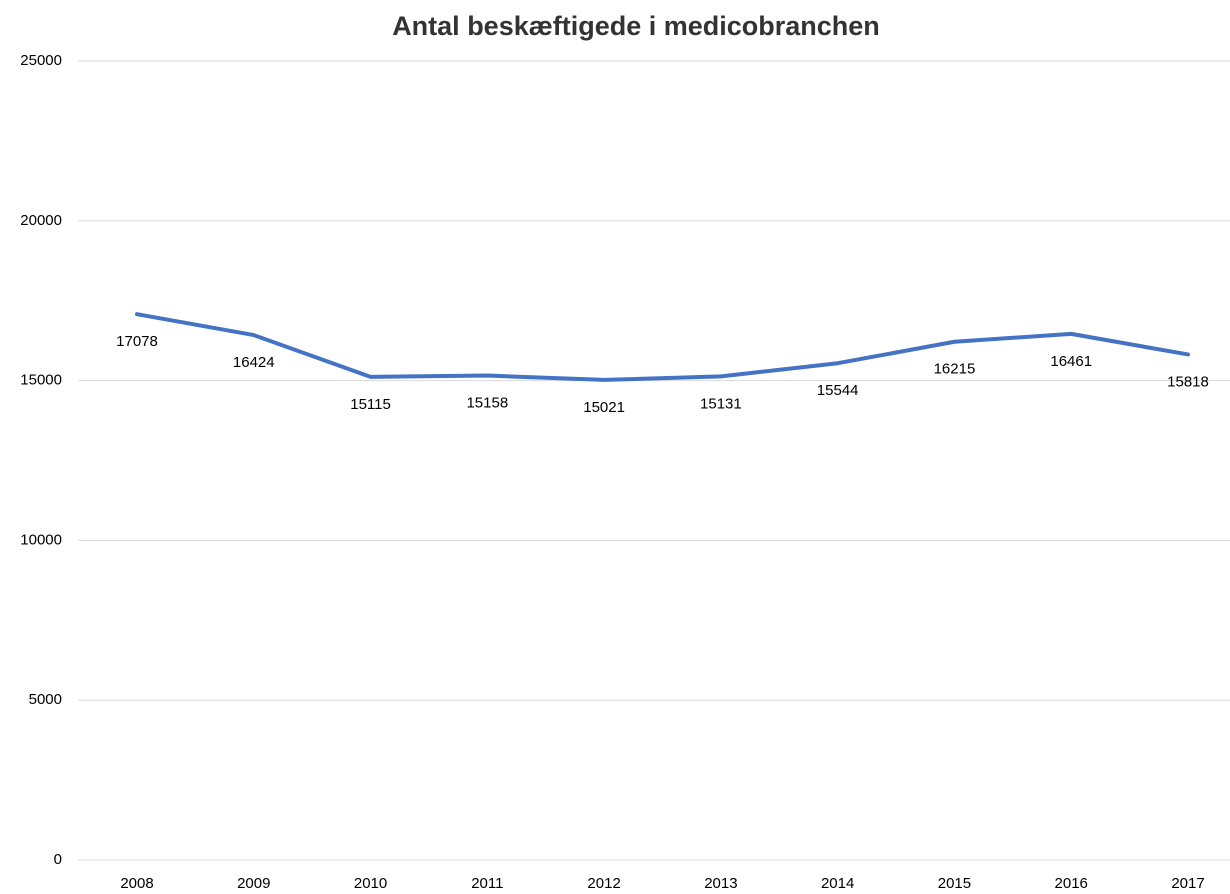 Image resolution: width=1230 pixels, height=894 pixels. What do you see at coordinates (253, 883) in the screenshot?
I see `x-tick-label: 2009` at bounding box center [253, 883].